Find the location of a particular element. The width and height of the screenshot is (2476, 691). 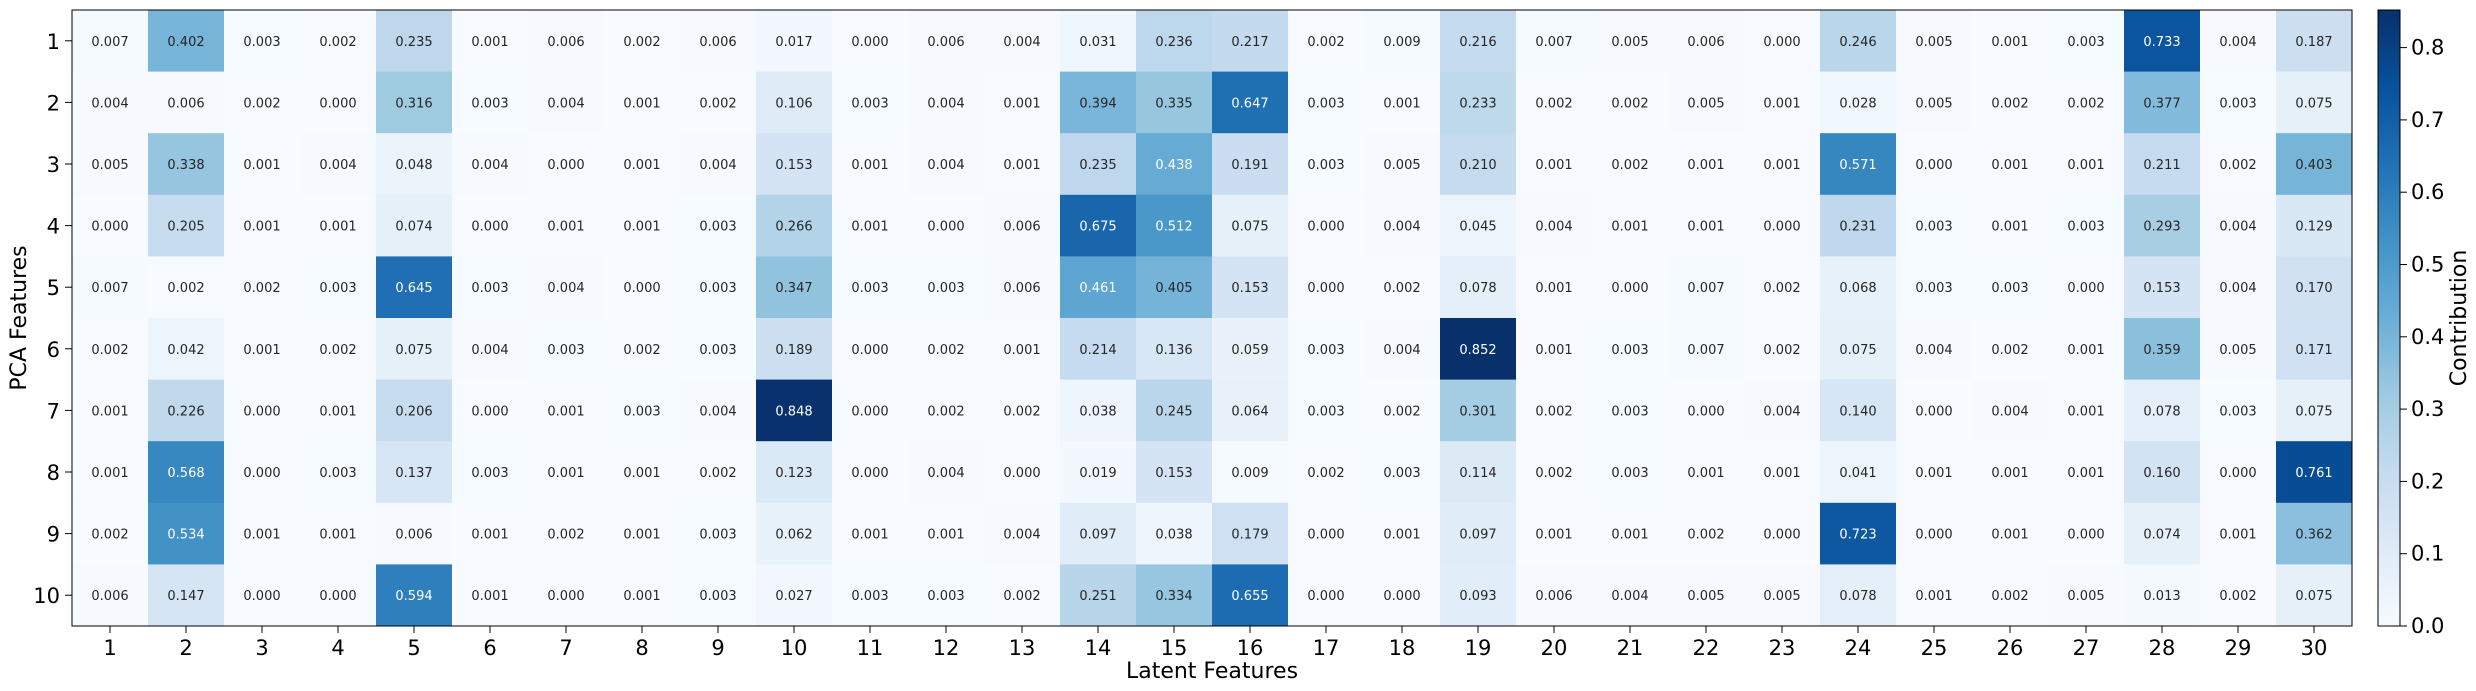

colorbar-tick-label: 0.6 is located at coordinates (2427, 192).